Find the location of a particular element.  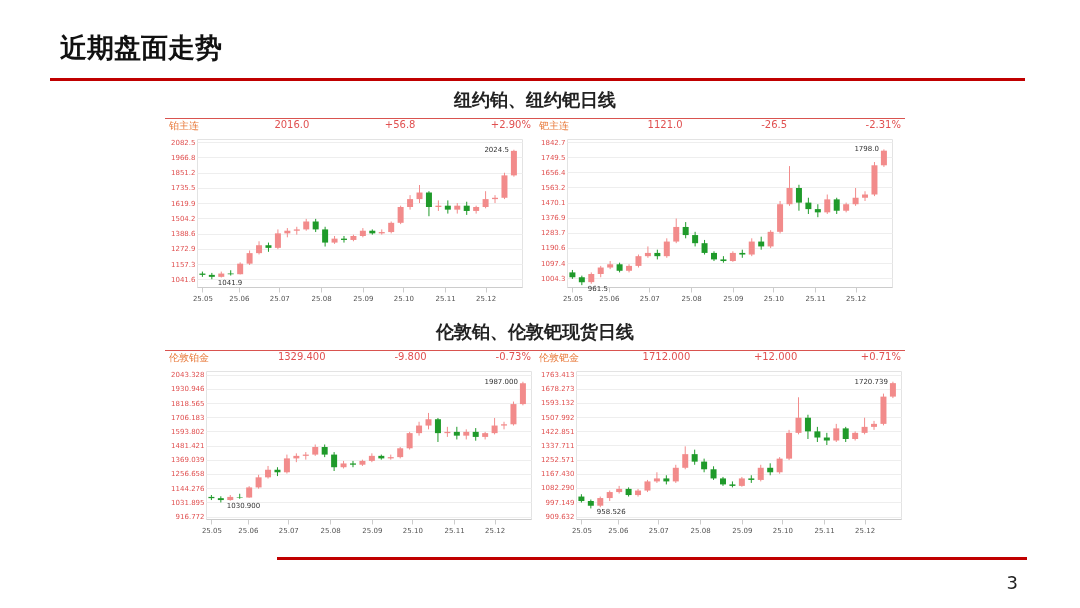

text: 伦敦铂金 is located at coordinates (189, 358).